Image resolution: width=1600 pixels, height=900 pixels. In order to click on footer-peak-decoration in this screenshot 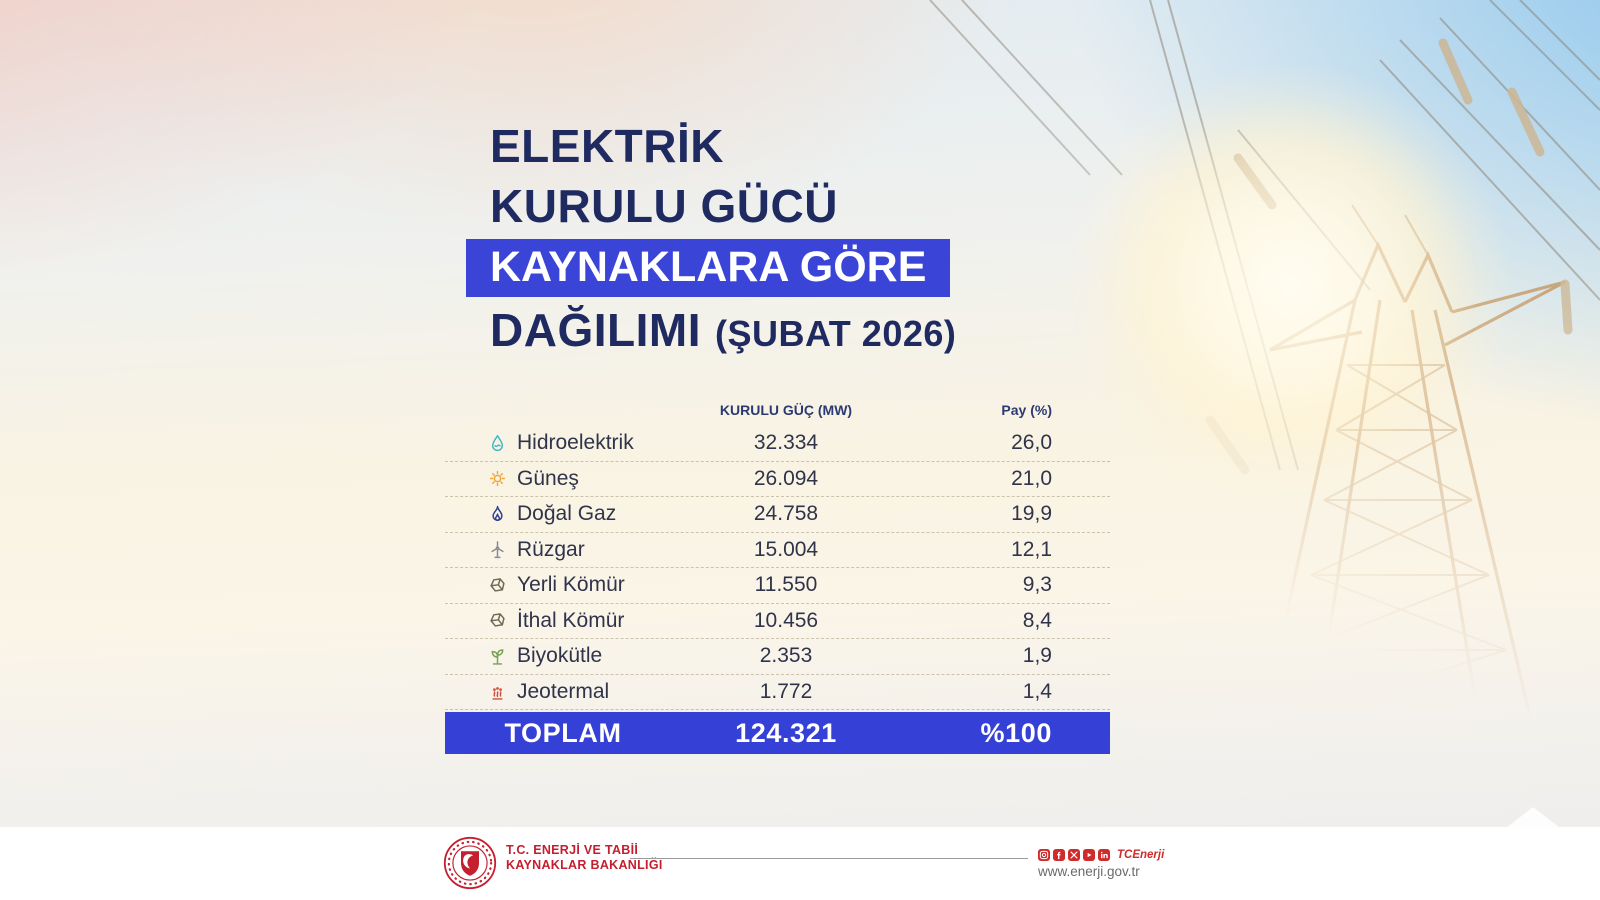, I will do `click(1533, 817)`.